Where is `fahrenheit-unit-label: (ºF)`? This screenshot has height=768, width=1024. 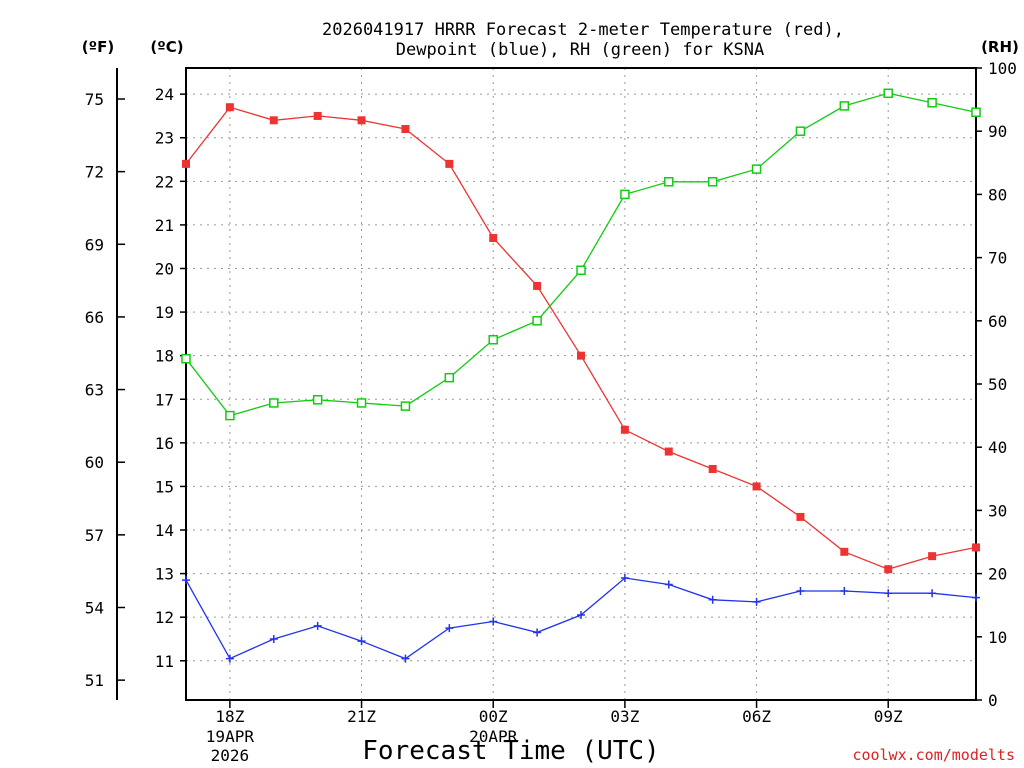 fahrenheit-unit-label: (ºF) is located at coordinates (98, 47).